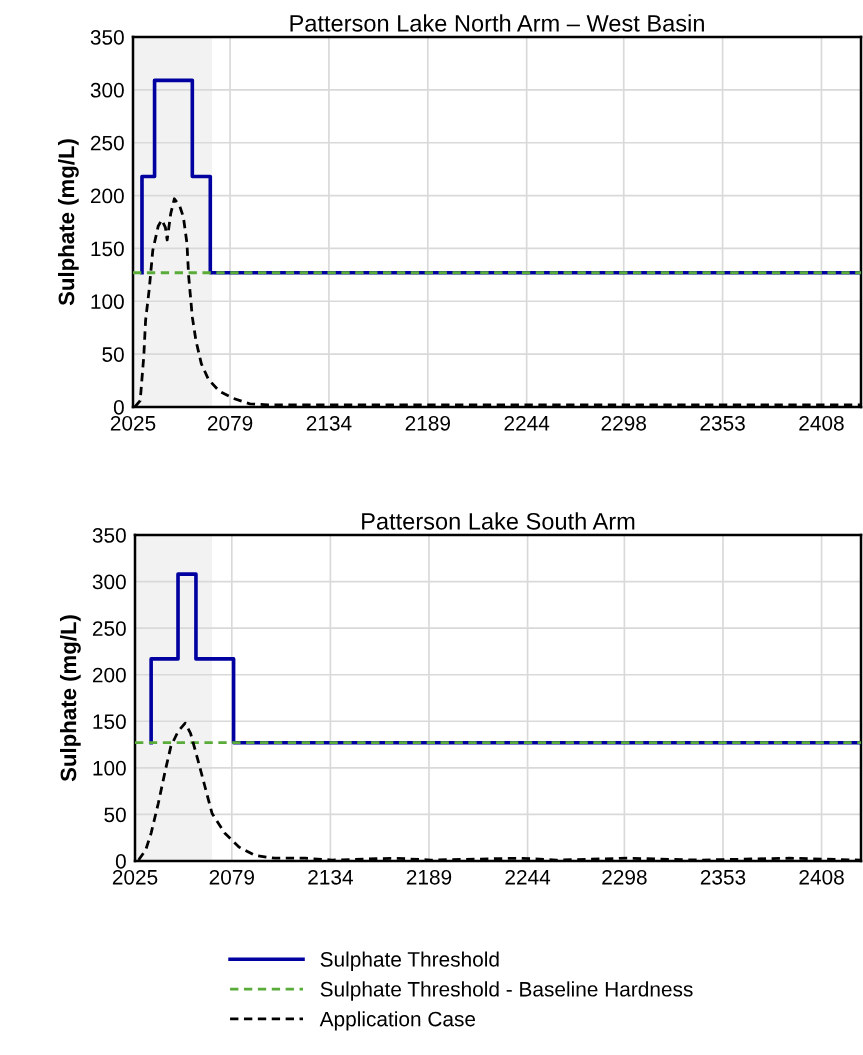  What do you see at coordinates (506, 991) in the screenshot?
I see `legend-label: Sulphate Threshold - Baseline Hardness` at bounding box center [506, 991].